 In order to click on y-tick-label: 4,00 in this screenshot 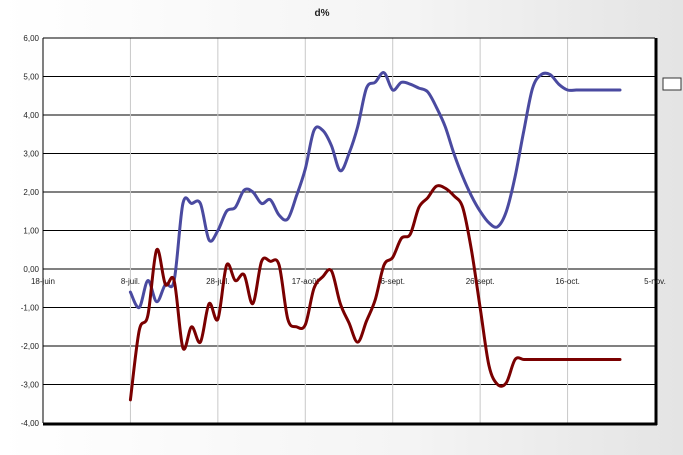, I will do `click(31, 115)`.